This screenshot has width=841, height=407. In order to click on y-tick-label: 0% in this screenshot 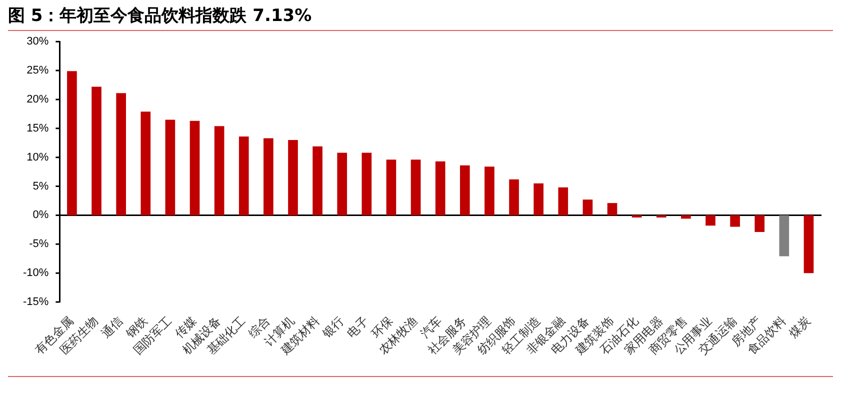, I will do `click(40, 215)`.